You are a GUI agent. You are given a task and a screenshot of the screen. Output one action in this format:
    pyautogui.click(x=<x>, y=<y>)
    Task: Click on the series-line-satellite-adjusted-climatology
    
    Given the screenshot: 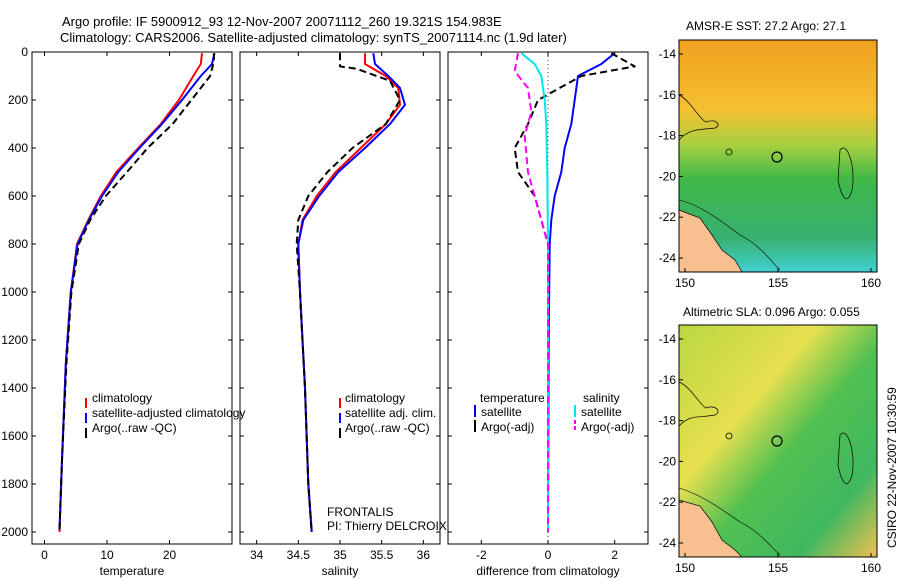 What is the action you would take?
    pyautogui.click(x=137, y=291)
    